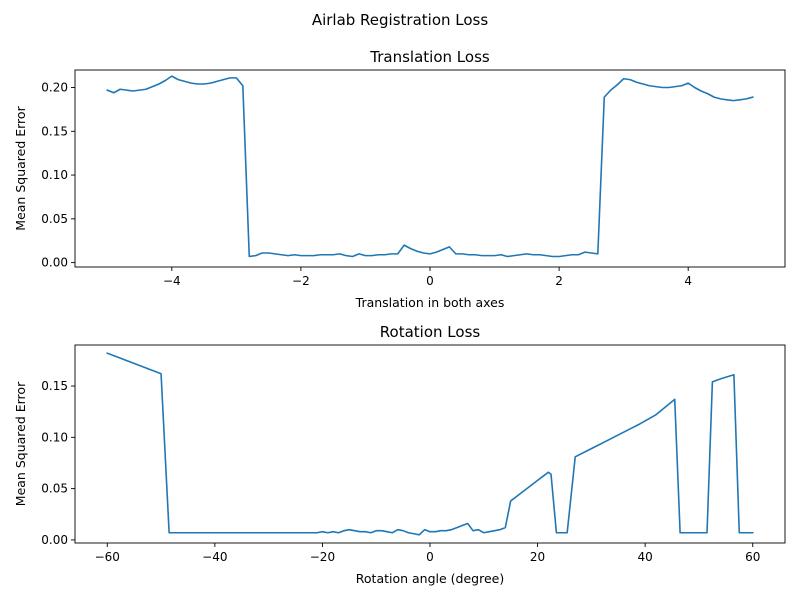 Image resolution: width=800 pixels, height=600 pixels. What do you see at coordinates (20, 443) in the screenshot?
I see `rotation-yaxis-label: Mean Squared Error` at bounding box center [20, 443].